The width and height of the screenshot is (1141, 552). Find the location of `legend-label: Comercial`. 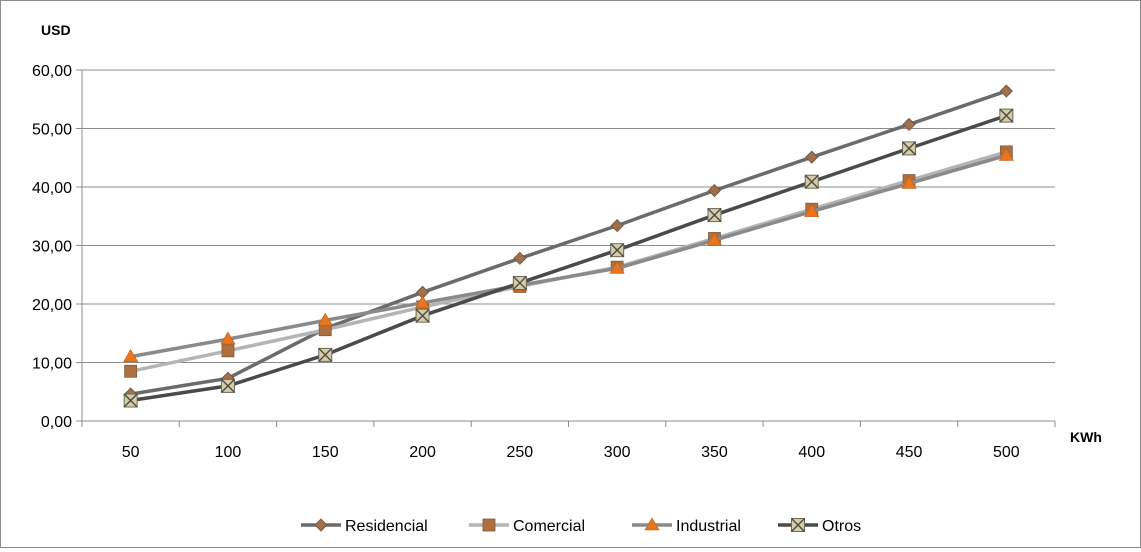

legend-label: Comercial is located at coordinates (549, 526).